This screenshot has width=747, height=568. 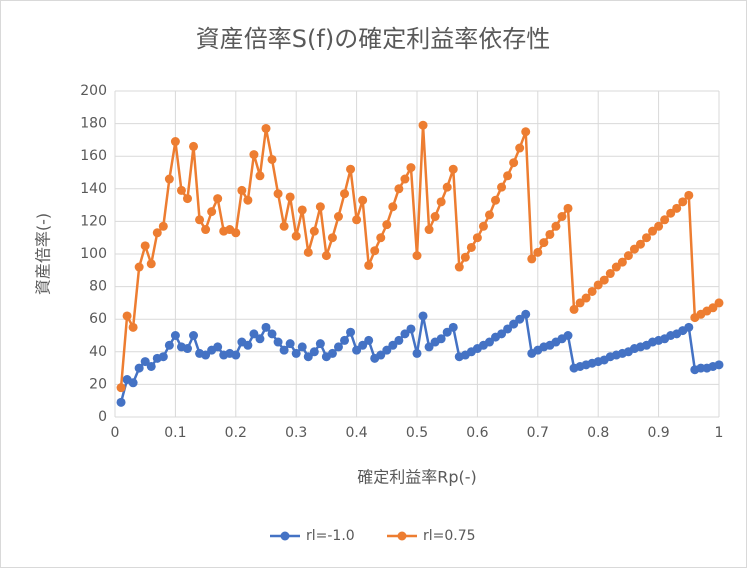 What do you see at coordinates (373, 39) in the screenshot?
I see `chart-title: 資産倍率S(f)の確定利益率依存性` at bounding box center [373, 39].